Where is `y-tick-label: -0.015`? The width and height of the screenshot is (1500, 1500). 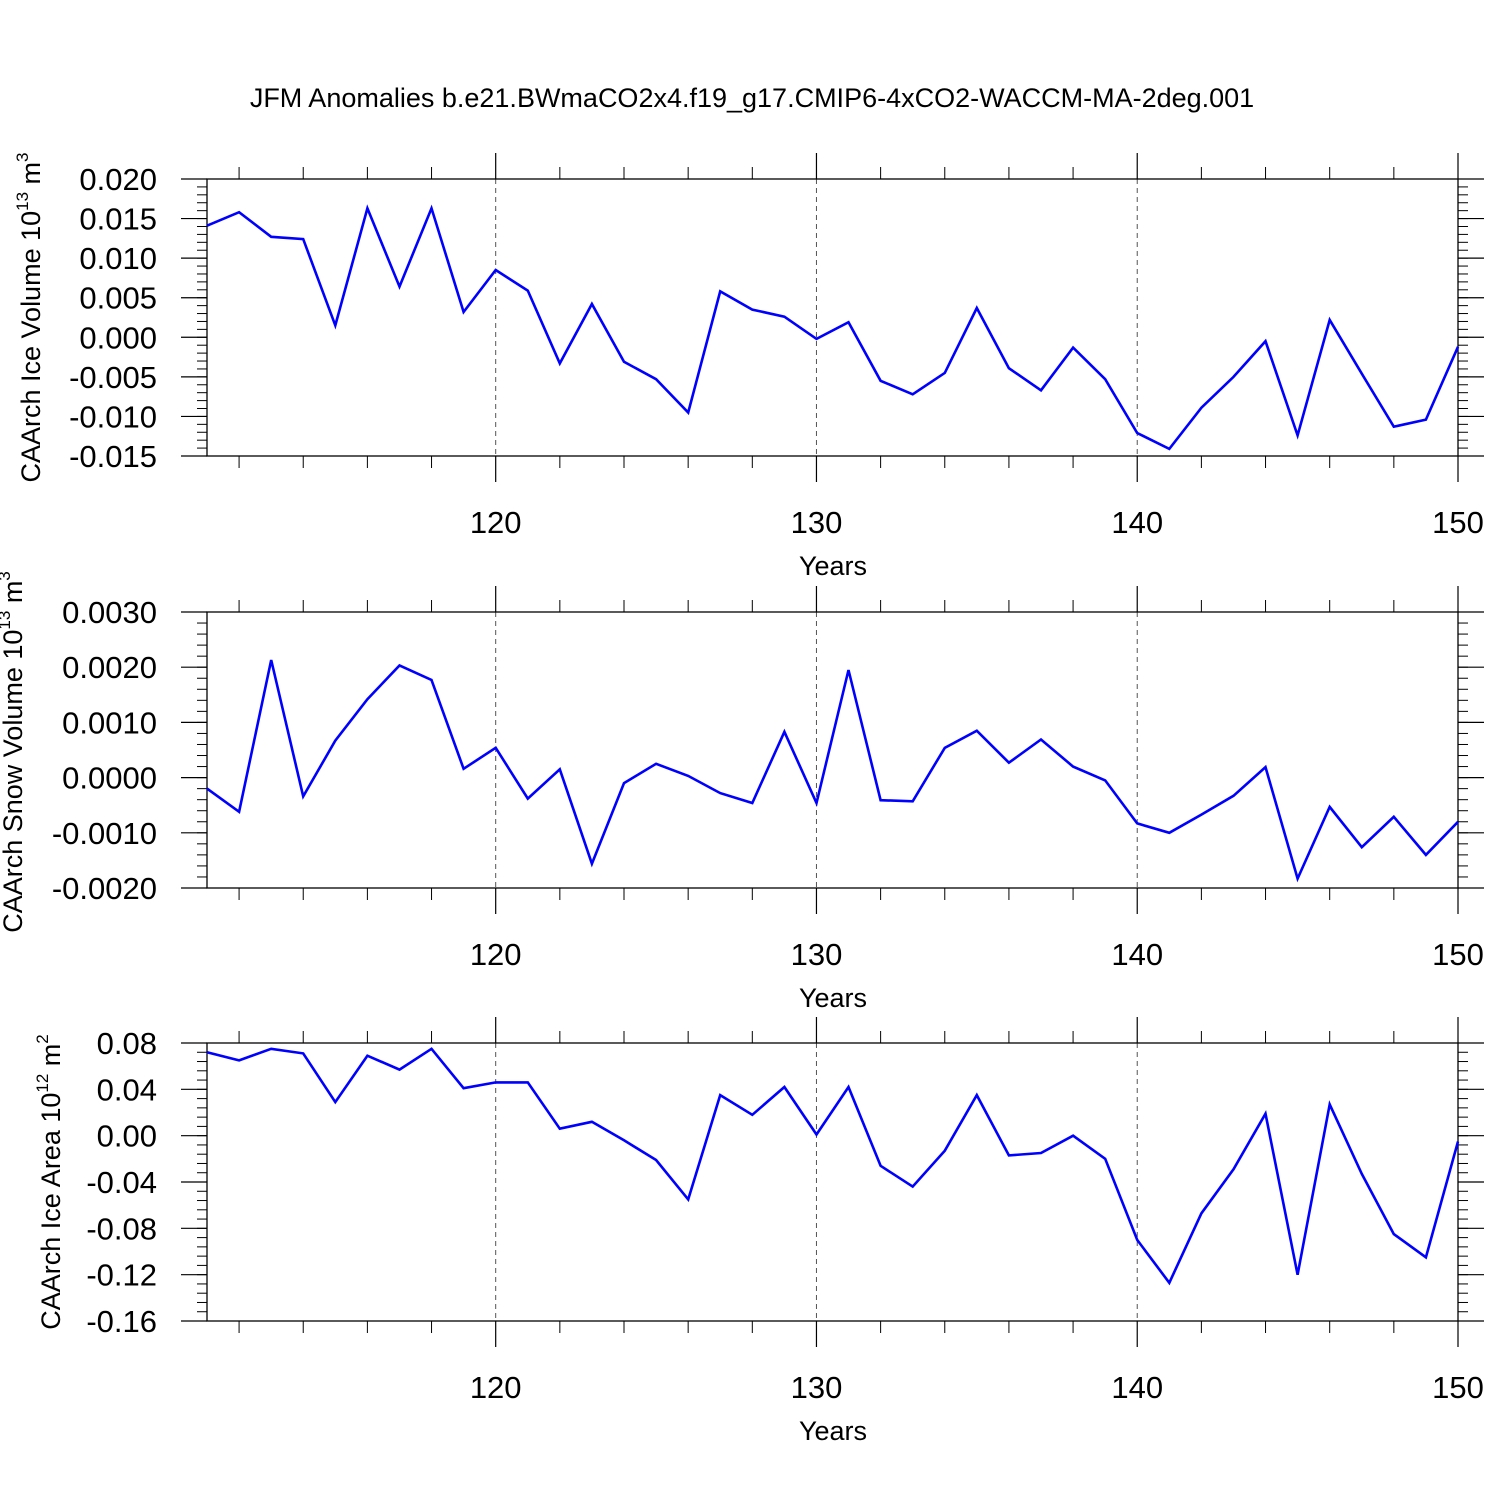
y-tick-label: -0.015 is located at coordinates (113, 456).